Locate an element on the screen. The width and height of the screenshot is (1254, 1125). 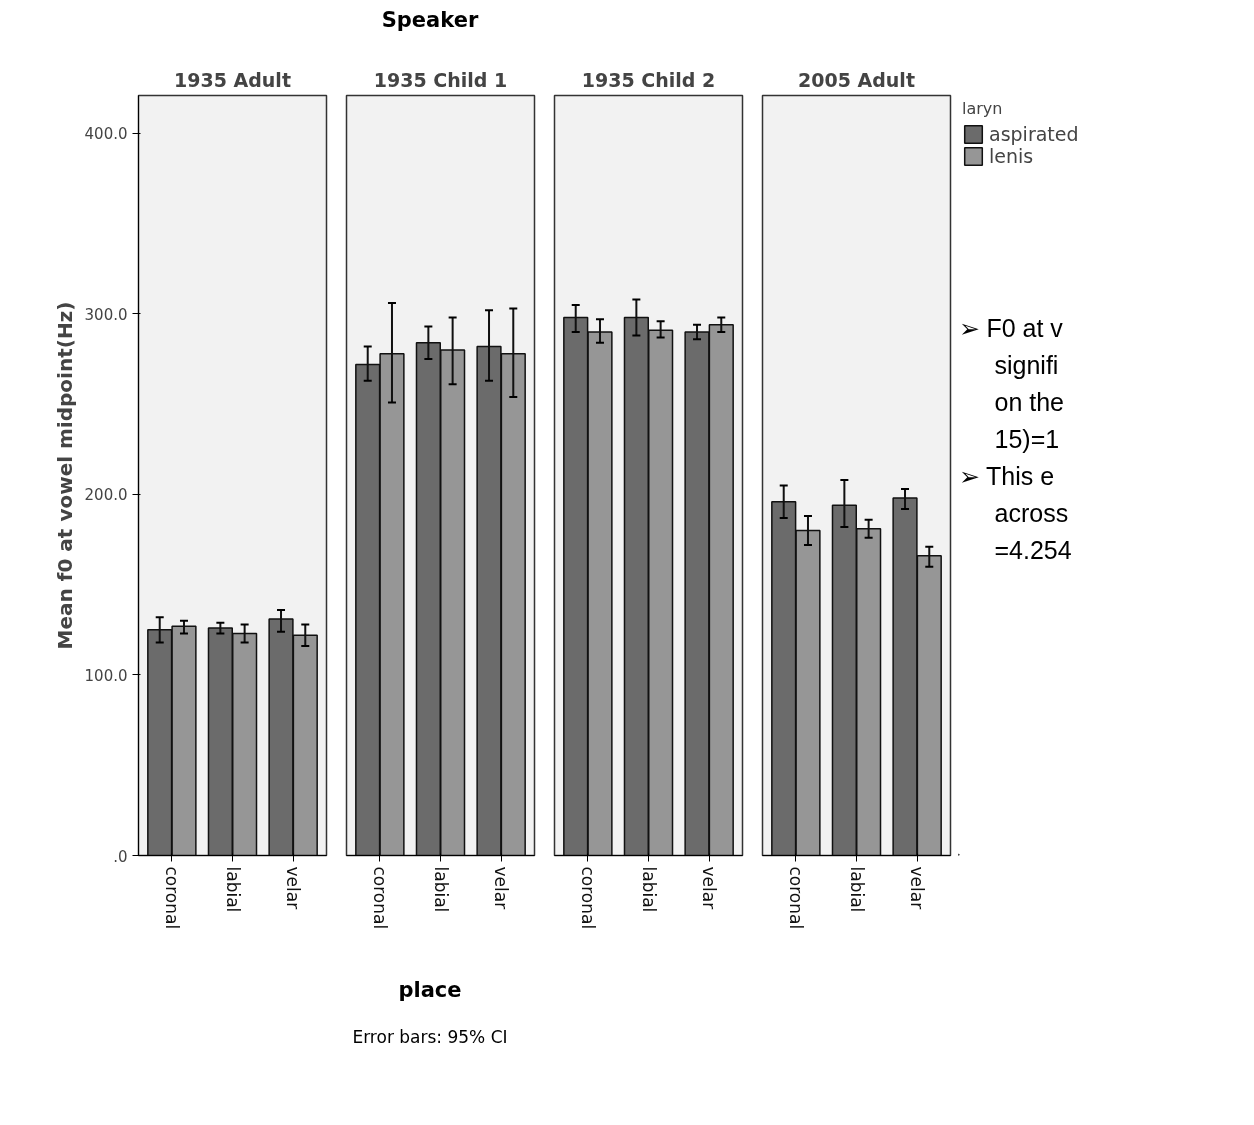
text: =4.254 is located at coordinates (1033, 549).